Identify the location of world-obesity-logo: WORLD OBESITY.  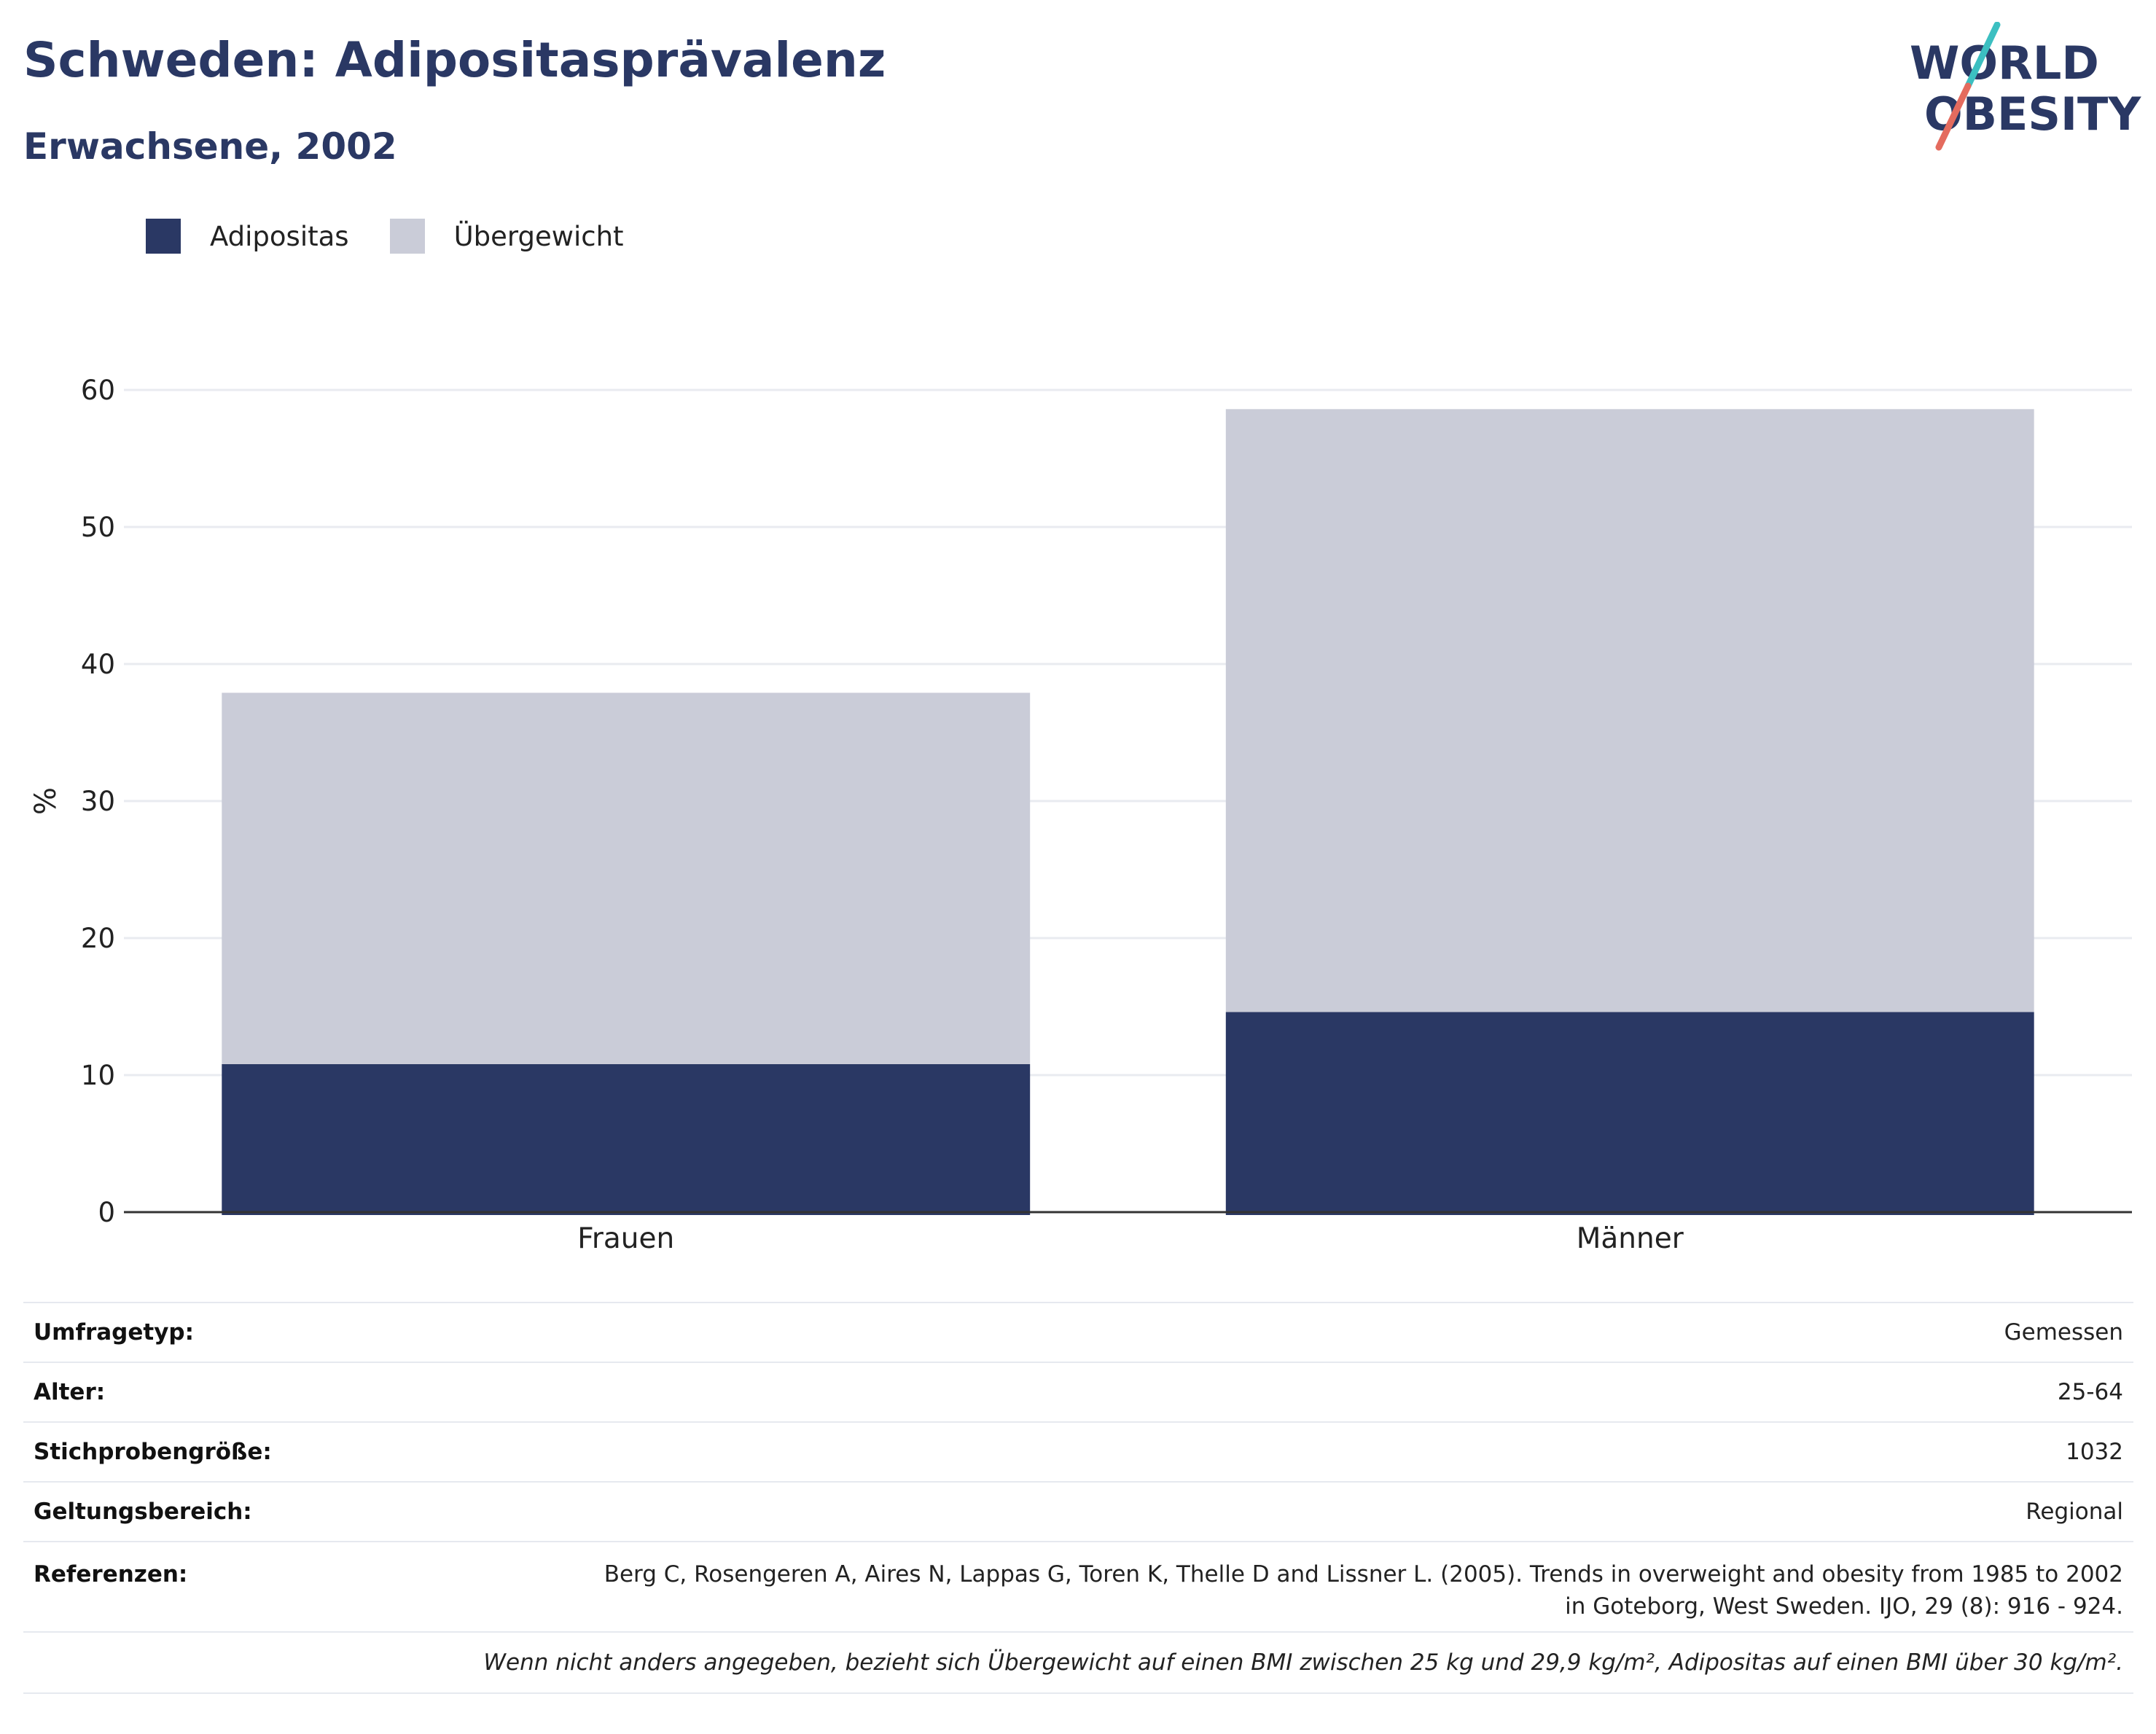
(2026, 86).